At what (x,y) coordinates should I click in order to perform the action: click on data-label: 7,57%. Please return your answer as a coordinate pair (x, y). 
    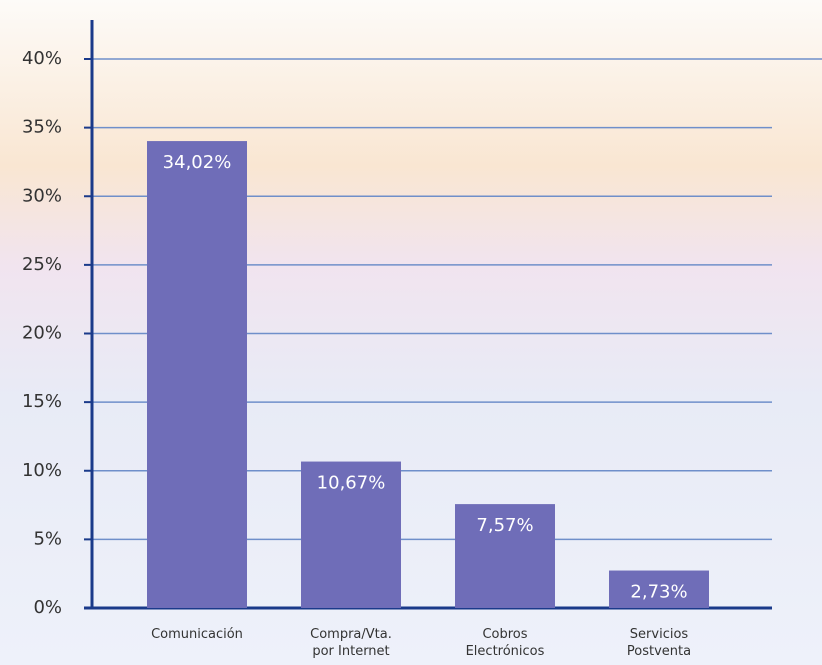
    Looking at the image, I should click on (504, 525).